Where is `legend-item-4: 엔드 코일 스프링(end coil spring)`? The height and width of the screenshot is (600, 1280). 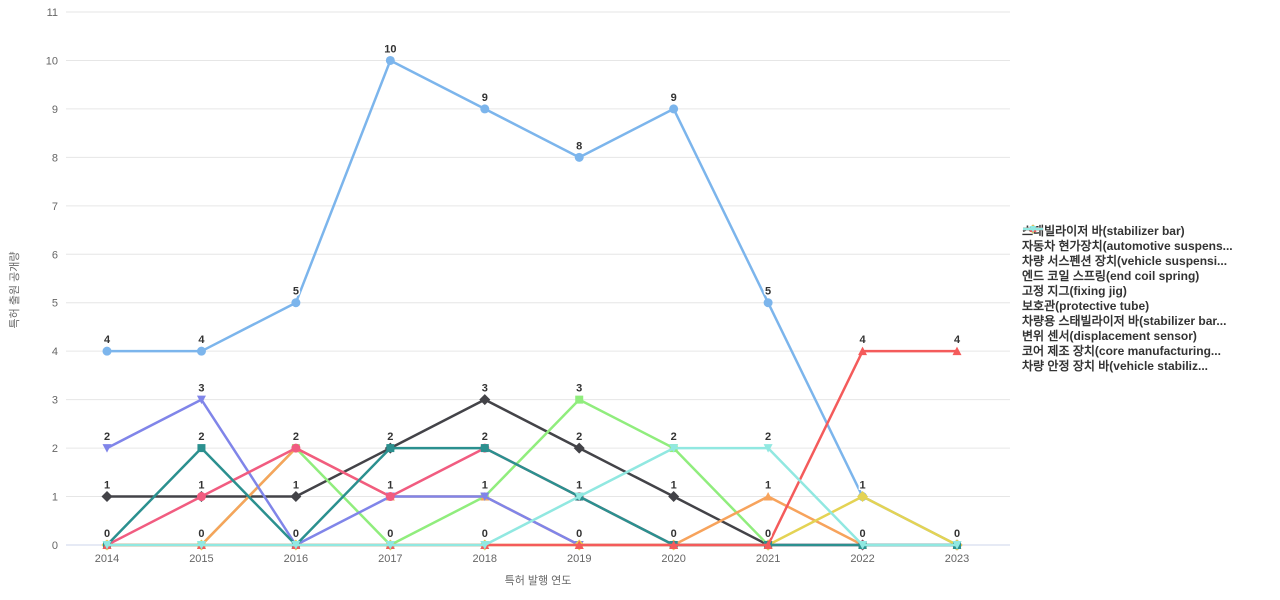 legend-item-4: 엔드 코일 스프링(end coil spring) is located at coordinates (1127, 254).